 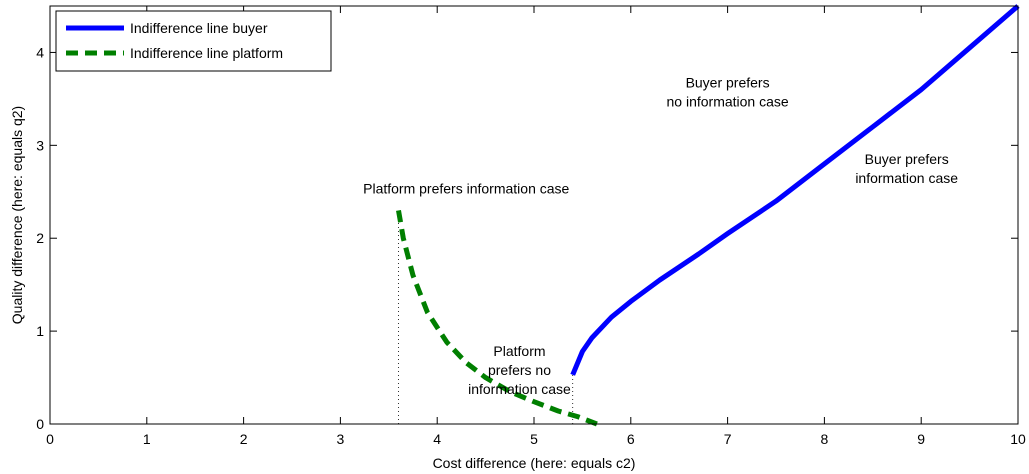 I want to click on y-tick-label: 3, so click(x=40, y=145).